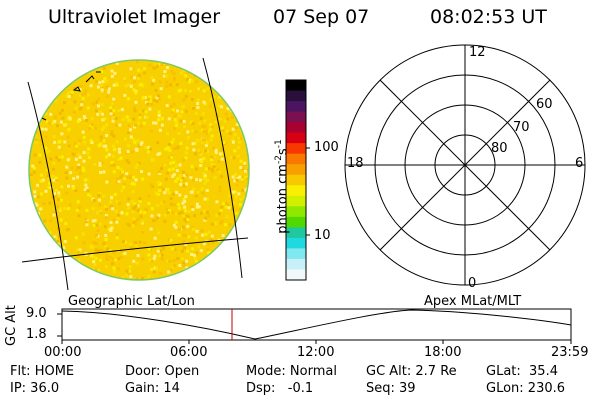 This screenshot has height=400, width=600. I want to click on geographic-caption: Geographic Lat/Lon, so click(131, 301).